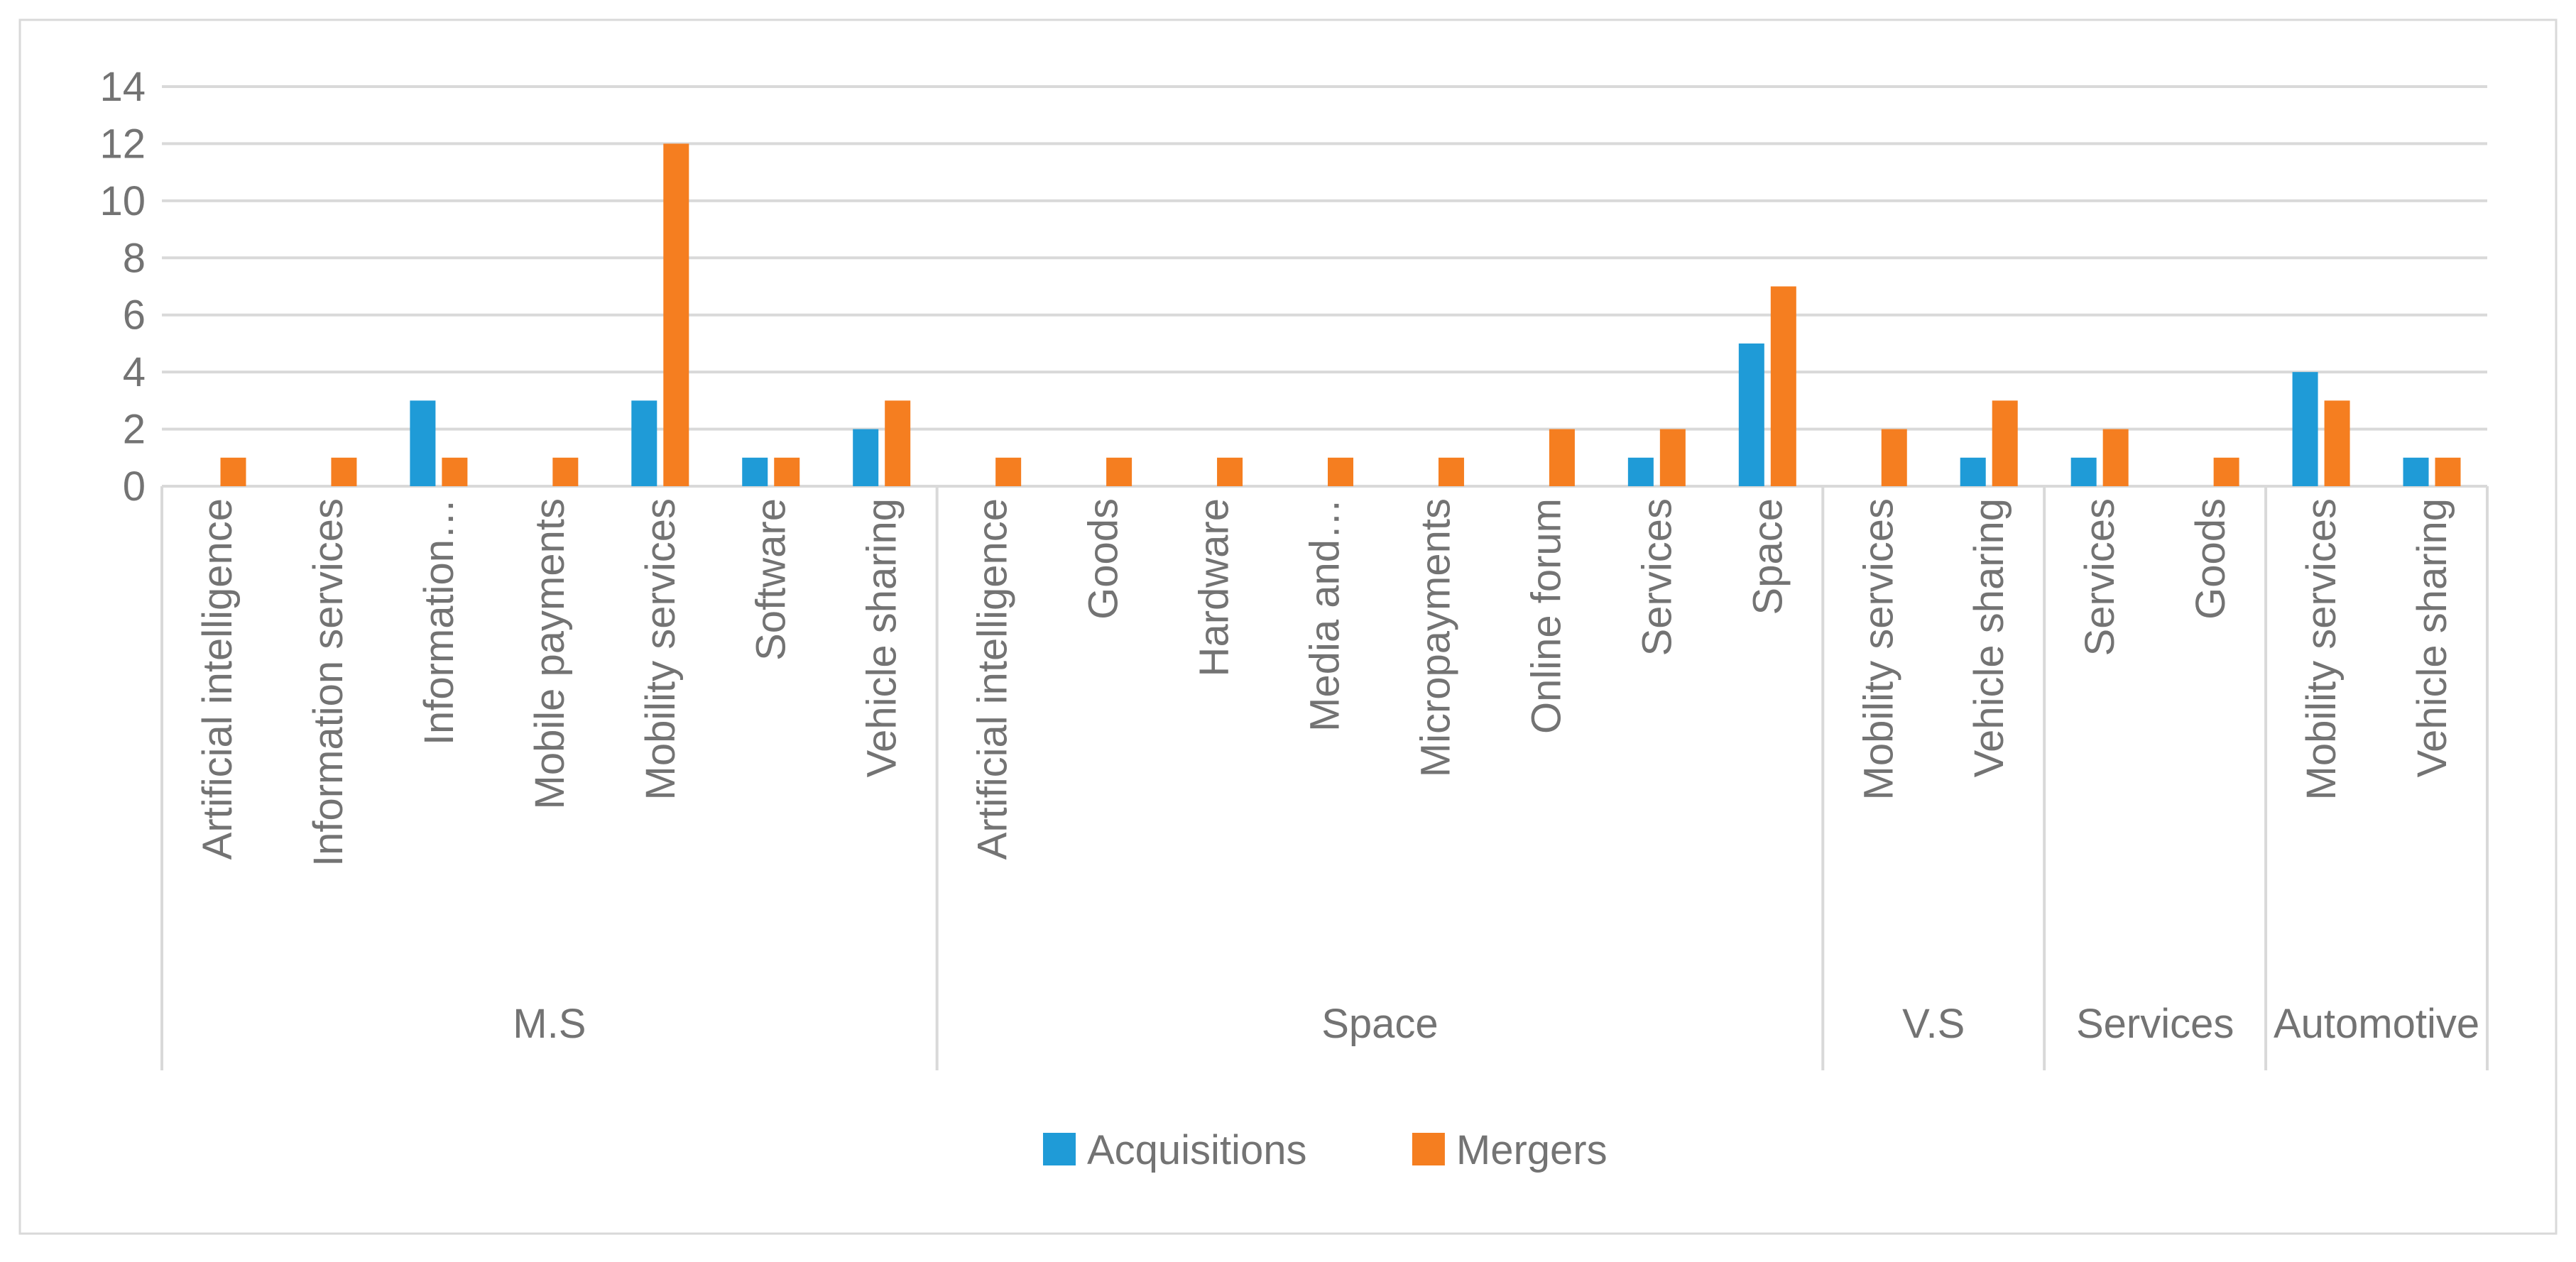  Describe the element at coordinates (134, 315) in the screenshot. I see `y-axis-tick-label: 6` at that location.